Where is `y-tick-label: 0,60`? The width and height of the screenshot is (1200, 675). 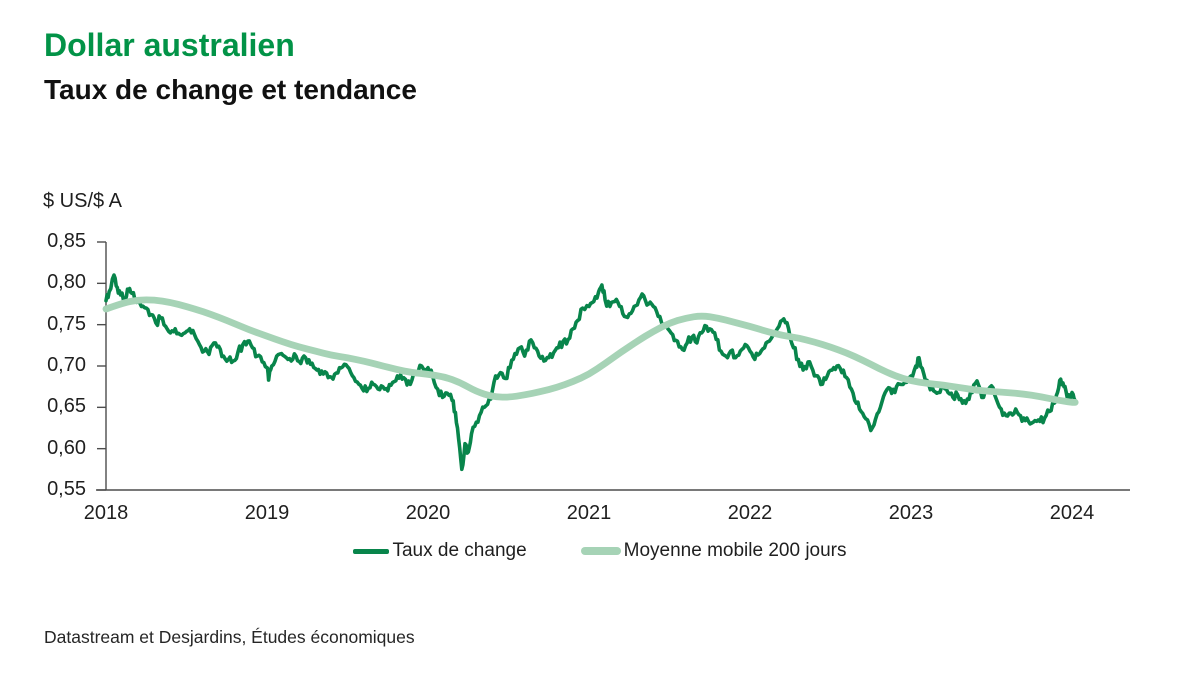
y-tick-label: 0,60 is located at coordinates (66, 447).